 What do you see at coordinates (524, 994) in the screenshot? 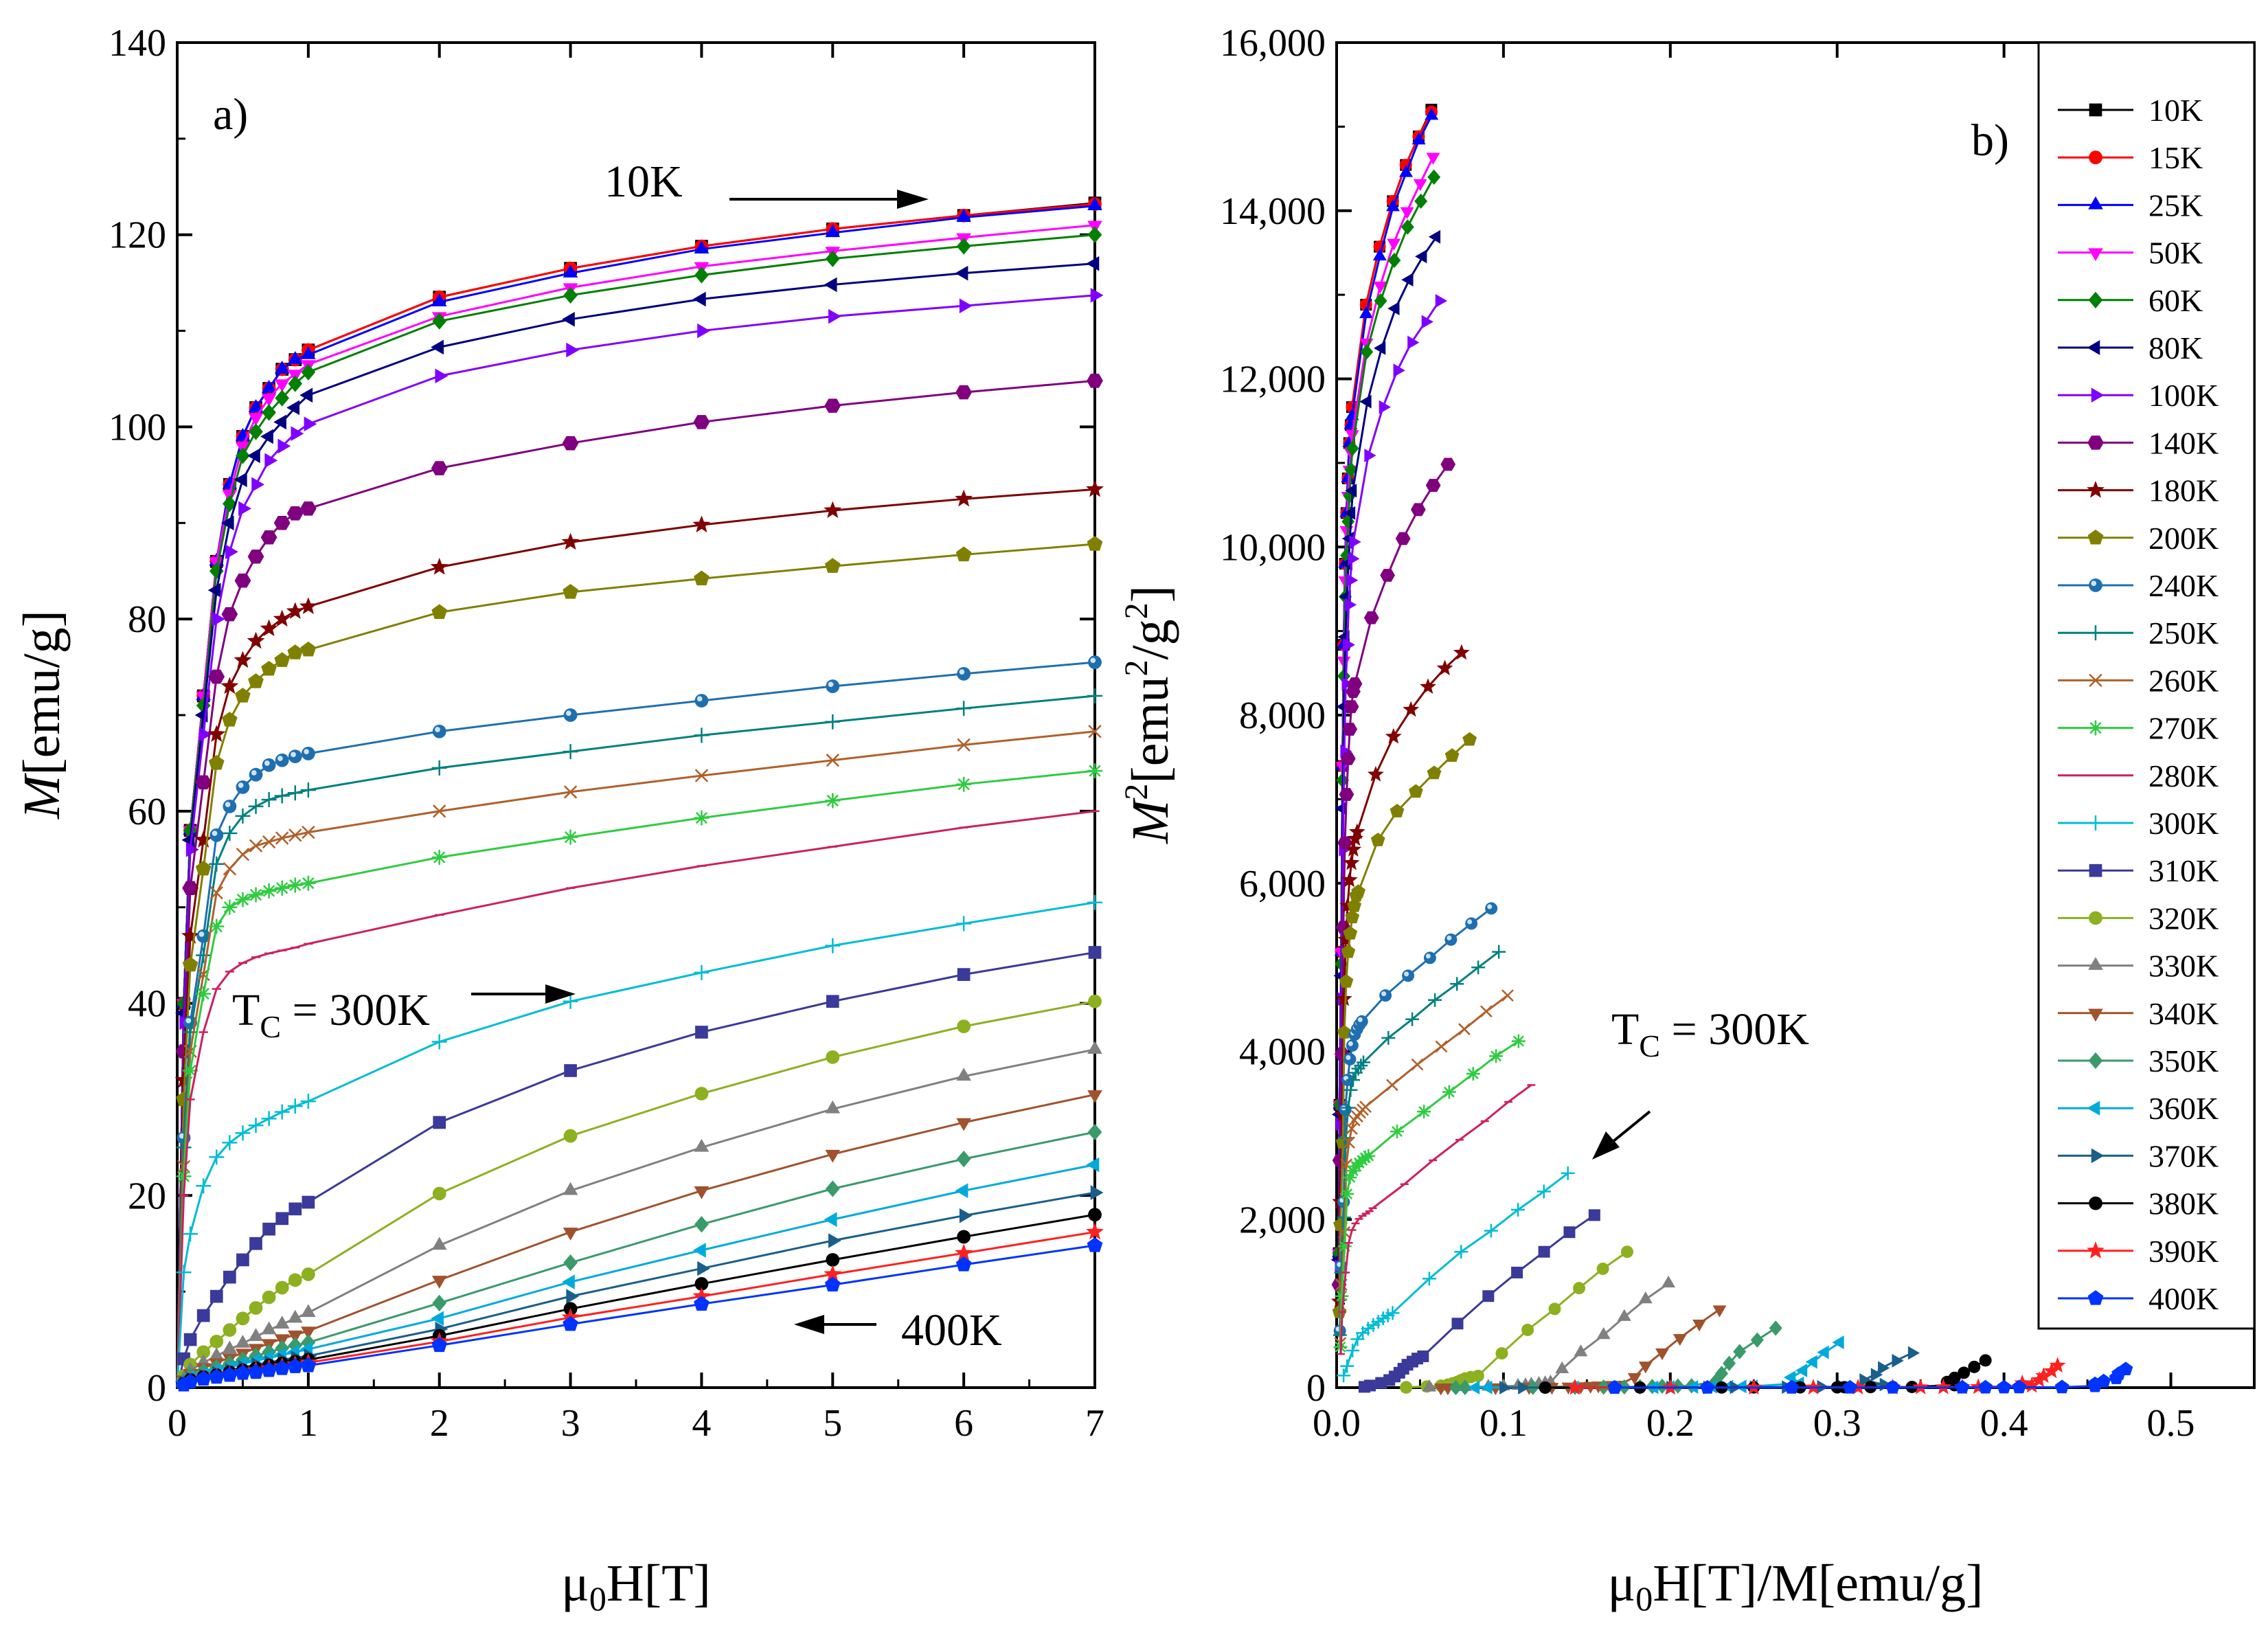
I see `annotation-tc-a-arrow` at bounding box center [524, 994].